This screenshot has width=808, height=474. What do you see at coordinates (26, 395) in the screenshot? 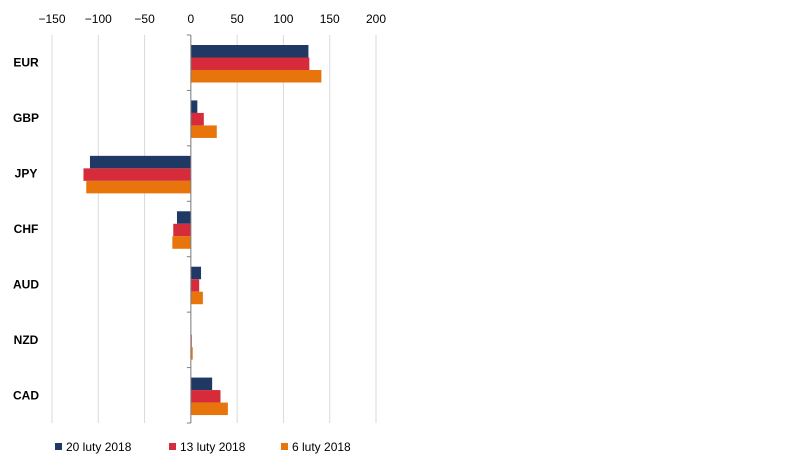
I see `category-label: CAD` at bounding box center [26, 395].